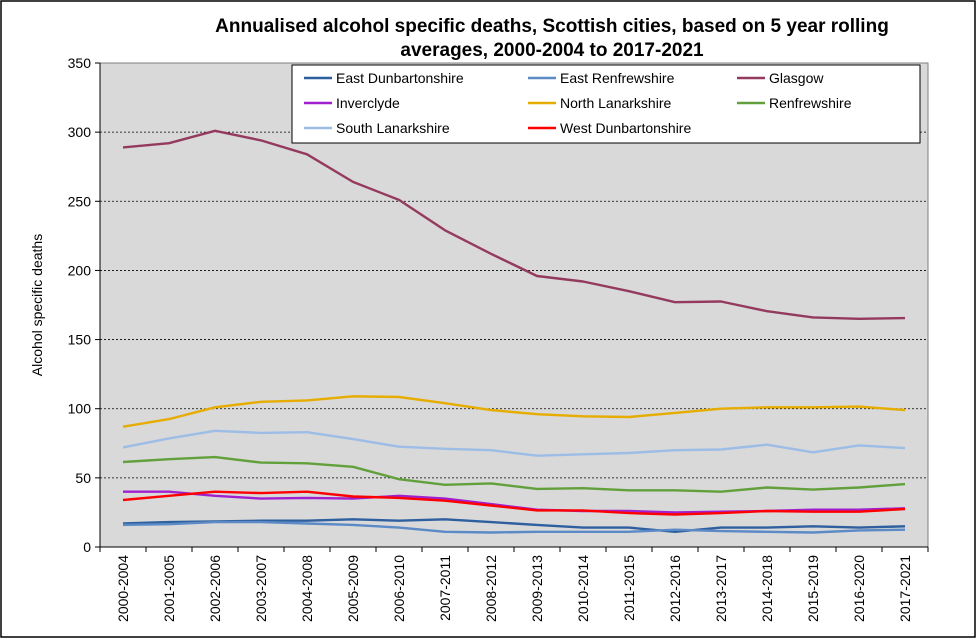 This screenshot has width=976, height=638. What do you see at coordinates (353, 588) in the screenshot?
I see `x-tick-label: 2005-2009` at bounding box center [353, 588].